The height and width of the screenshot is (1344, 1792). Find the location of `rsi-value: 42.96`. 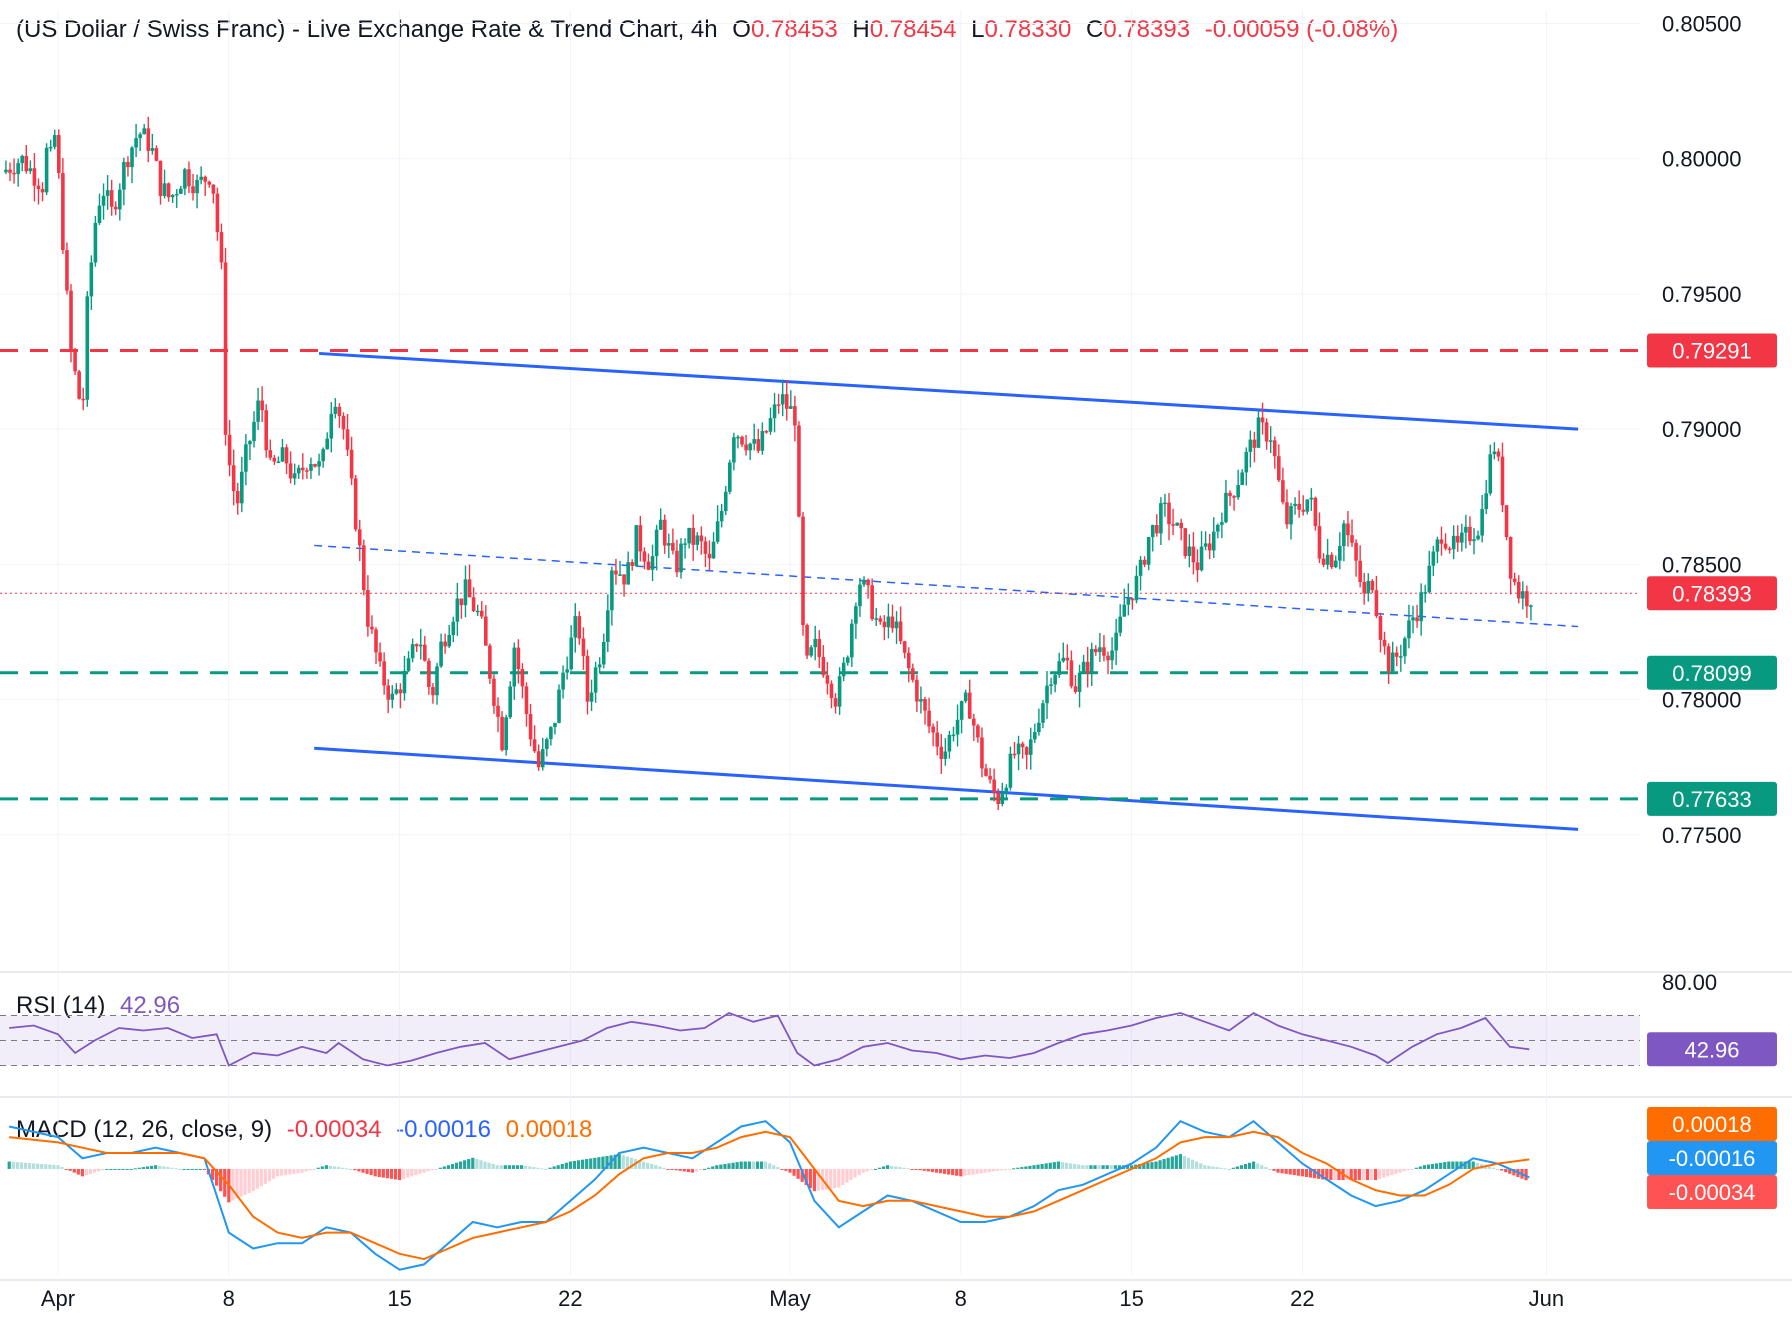

rsi-value: 42.96 is located at coordinates (150, 1005).